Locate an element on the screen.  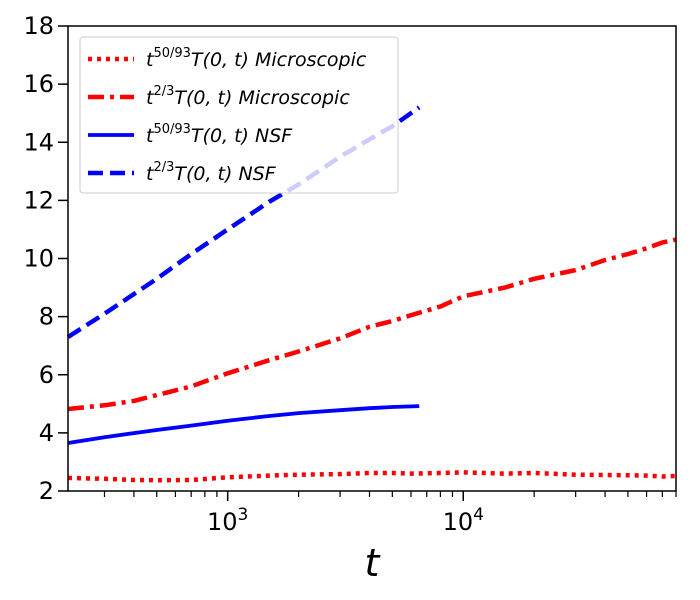
legend-label: t50/93T(0, t) Microscopic is located at coordinates (256, 58).